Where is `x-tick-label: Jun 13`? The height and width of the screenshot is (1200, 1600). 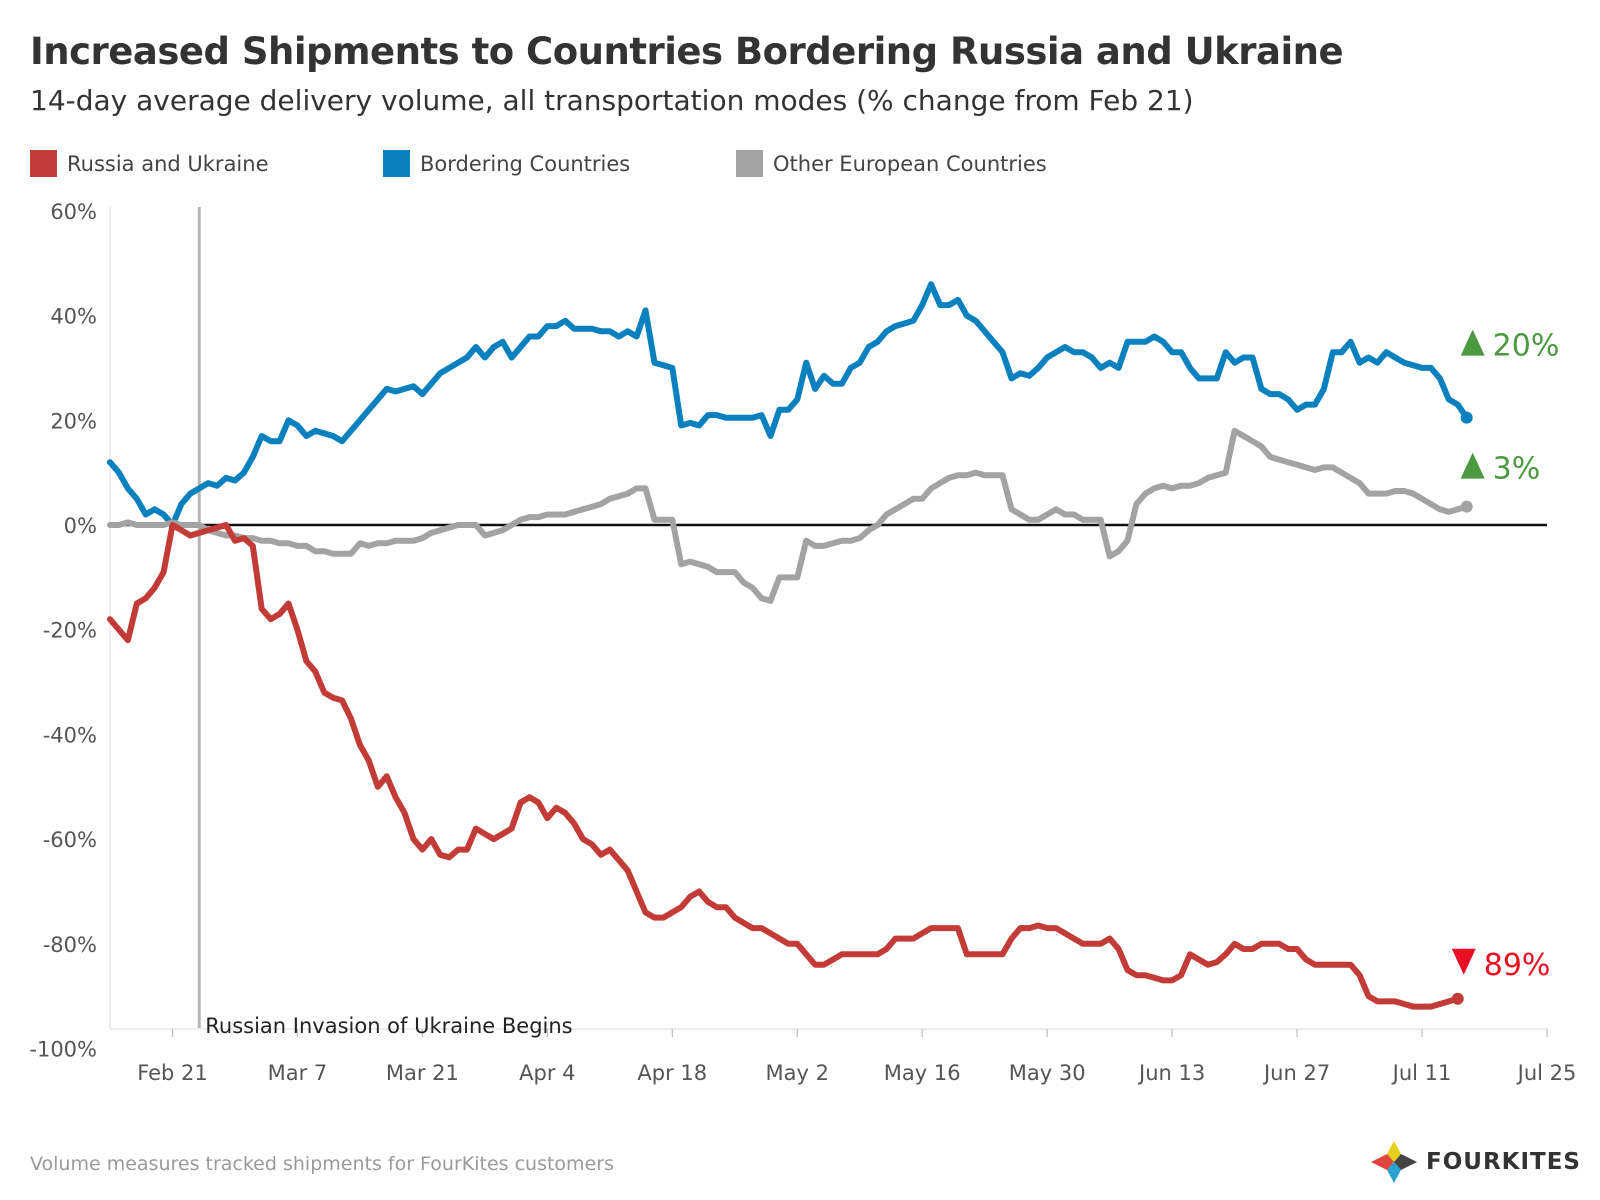
x-tick-label: Jun 13 is located at coordinates (1171, 1073).